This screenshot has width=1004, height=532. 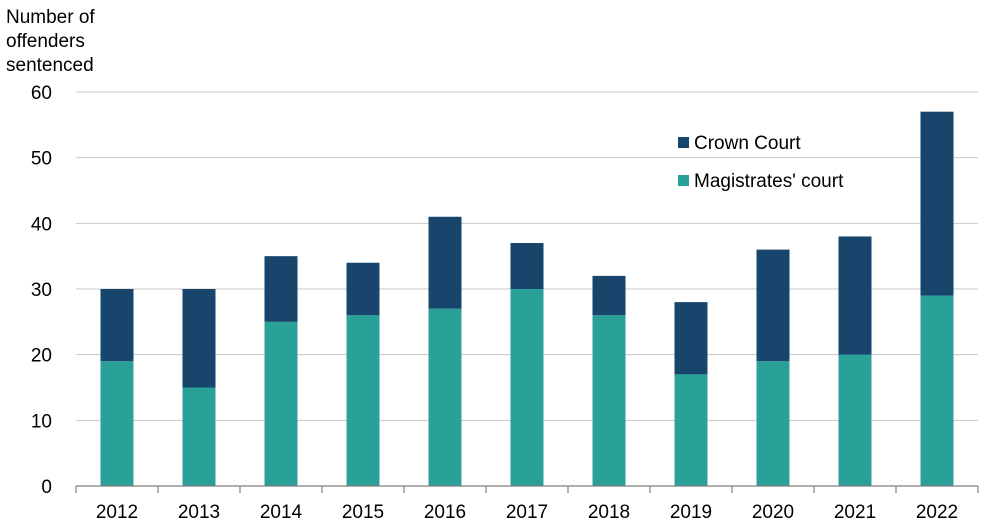 I want to click on y-tick-label: 20, so click(x=41, y=356).